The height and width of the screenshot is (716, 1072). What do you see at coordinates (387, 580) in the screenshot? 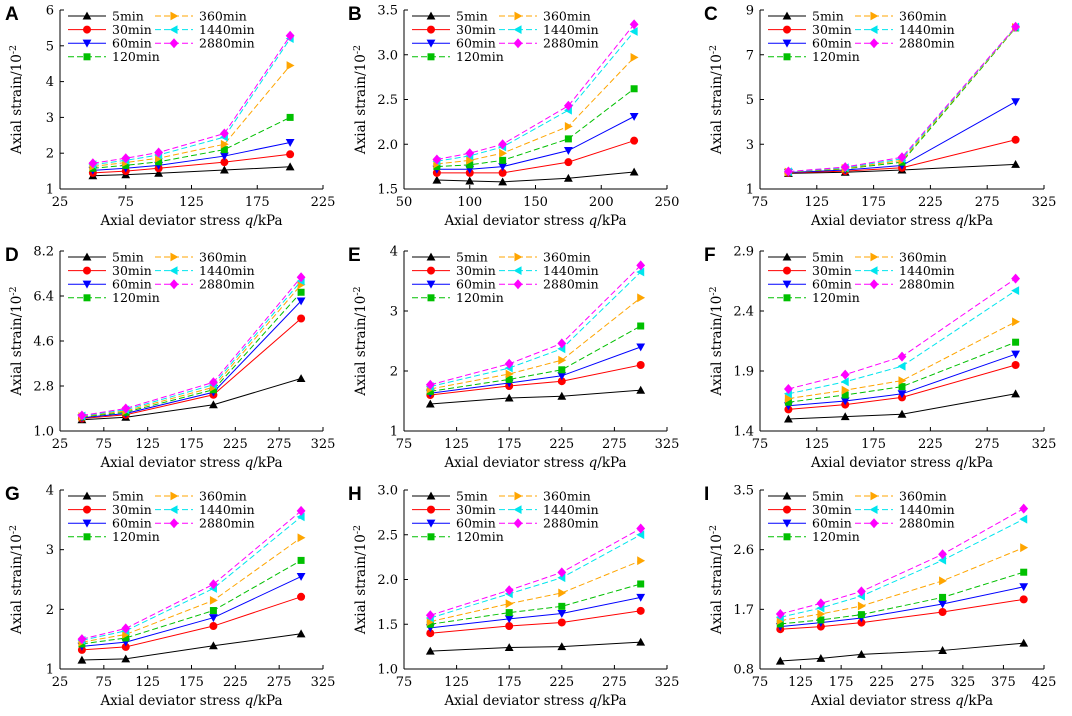
I see `y-tick-label: 2.0` at bounding box center [387, 580].